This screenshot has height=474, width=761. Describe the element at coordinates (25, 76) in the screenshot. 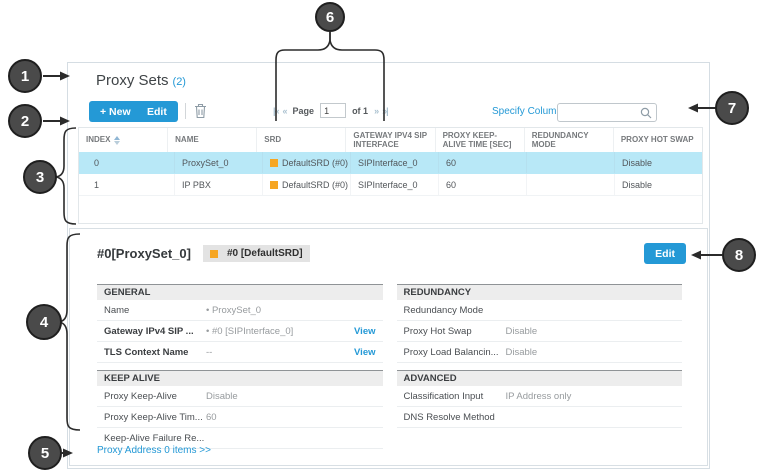

I see `callout-1: 1` at that location.